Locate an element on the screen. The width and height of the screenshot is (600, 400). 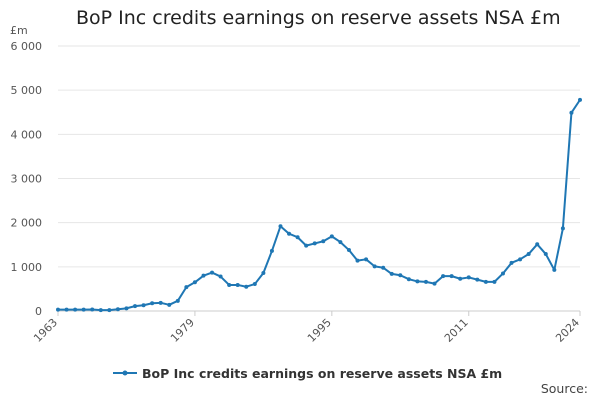
legend-swatch-marker is located at coordinates (125, 373).